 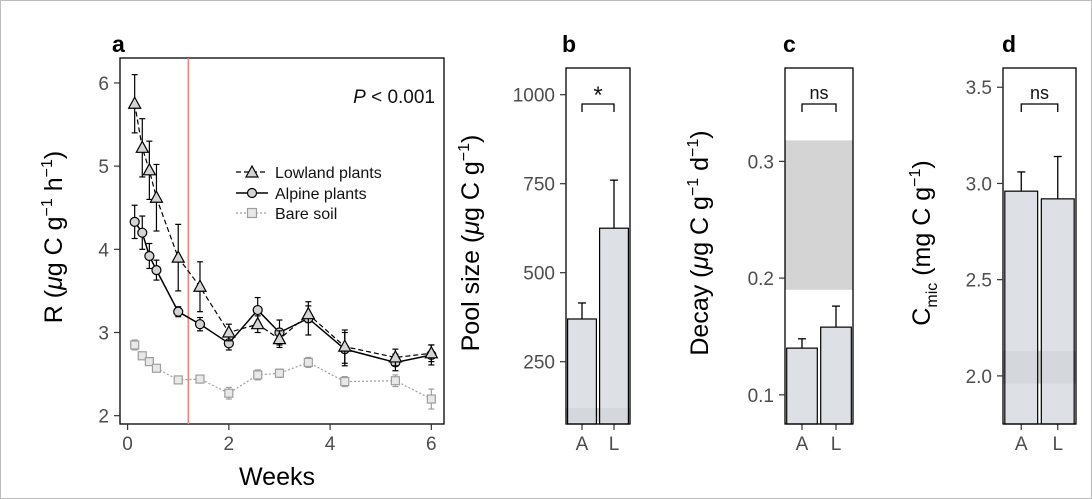 What do you see at coordinates (979, 184) in the screenshot?
I see `y-tick-label: 3.0` at bounding box center [979, 184].